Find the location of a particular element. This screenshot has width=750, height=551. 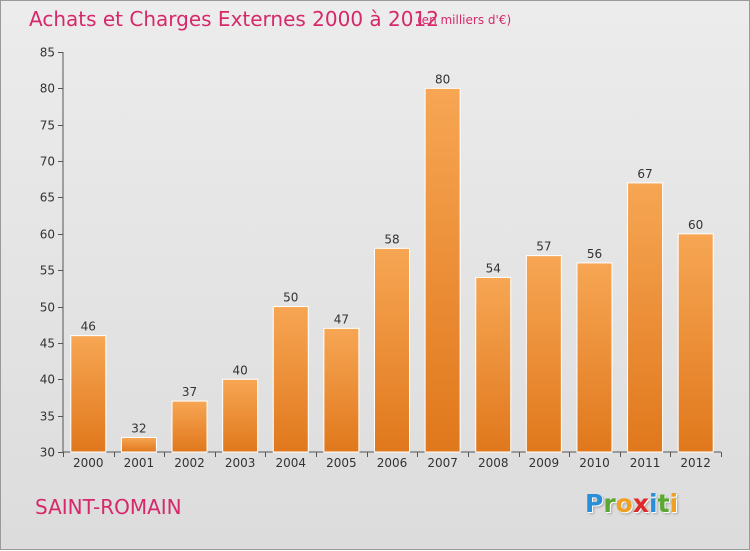

y-tick-label: 70 is located at coordinates (47, 162).